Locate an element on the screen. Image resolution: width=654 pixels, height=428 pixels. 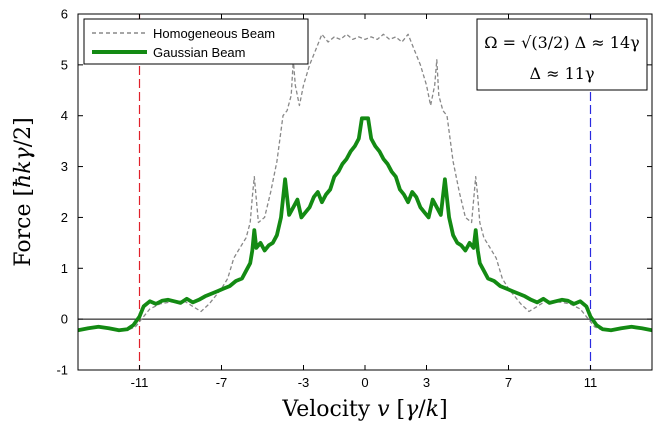
x-tick-label: -11 is located at coordinates (140, 382).